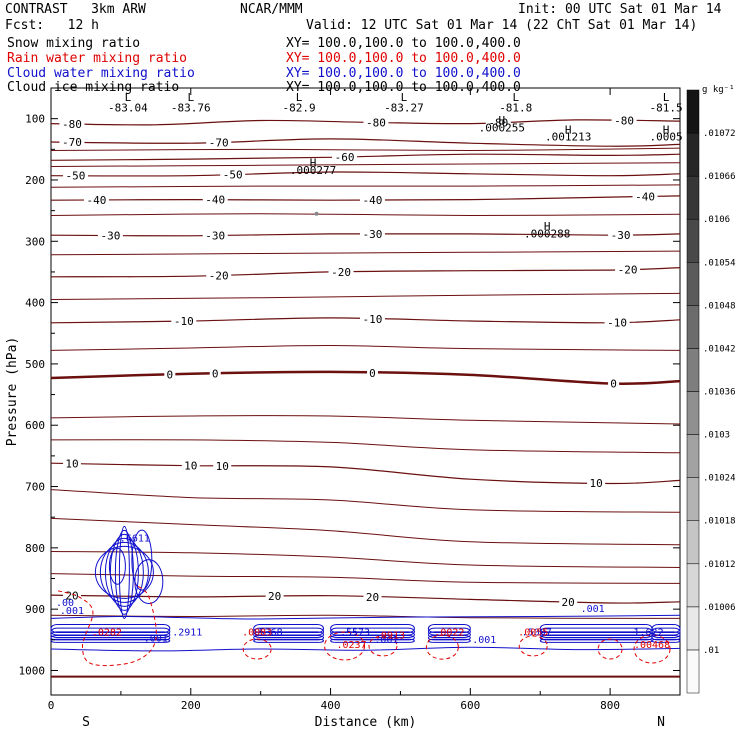 This screenshot has height=740, width=740. Describe the element at coordinates (271, 9) in the screenshot. I see `org-label: NCAR/MMM` at that location.